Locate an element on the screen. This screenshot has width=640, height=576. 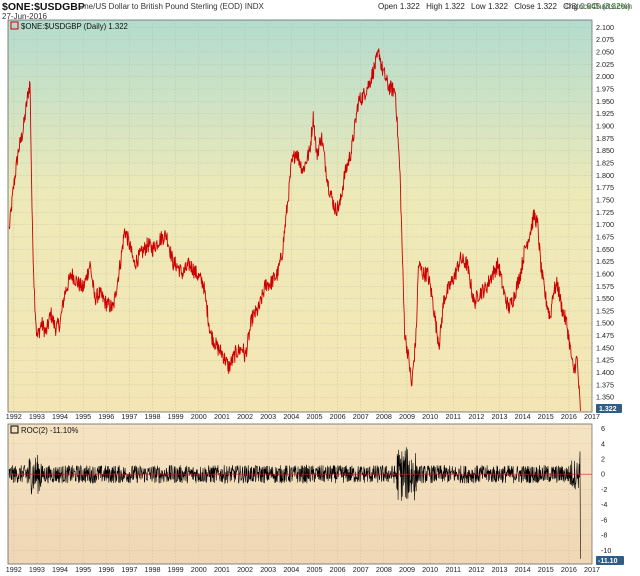
price-y-tick-1.625: 1.625 is located at coordinates (605, 261).